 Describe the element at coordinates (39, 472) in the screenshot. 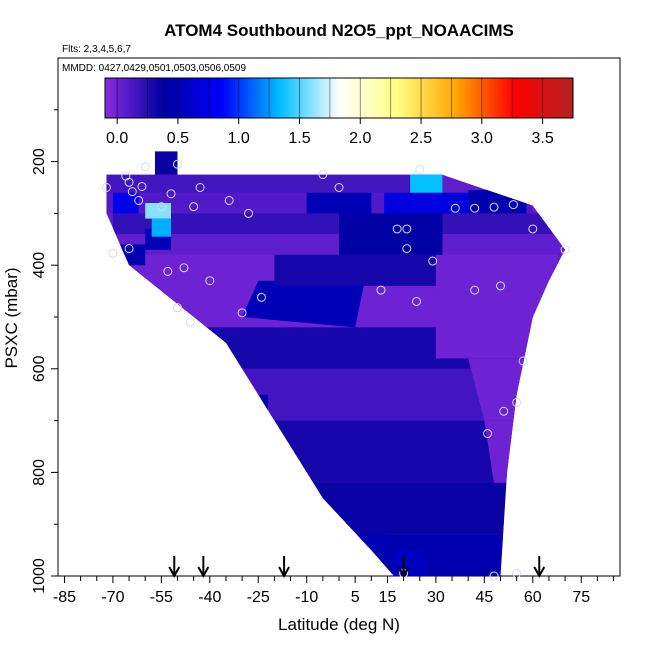

I see `y-tick-label: 800` at that location.